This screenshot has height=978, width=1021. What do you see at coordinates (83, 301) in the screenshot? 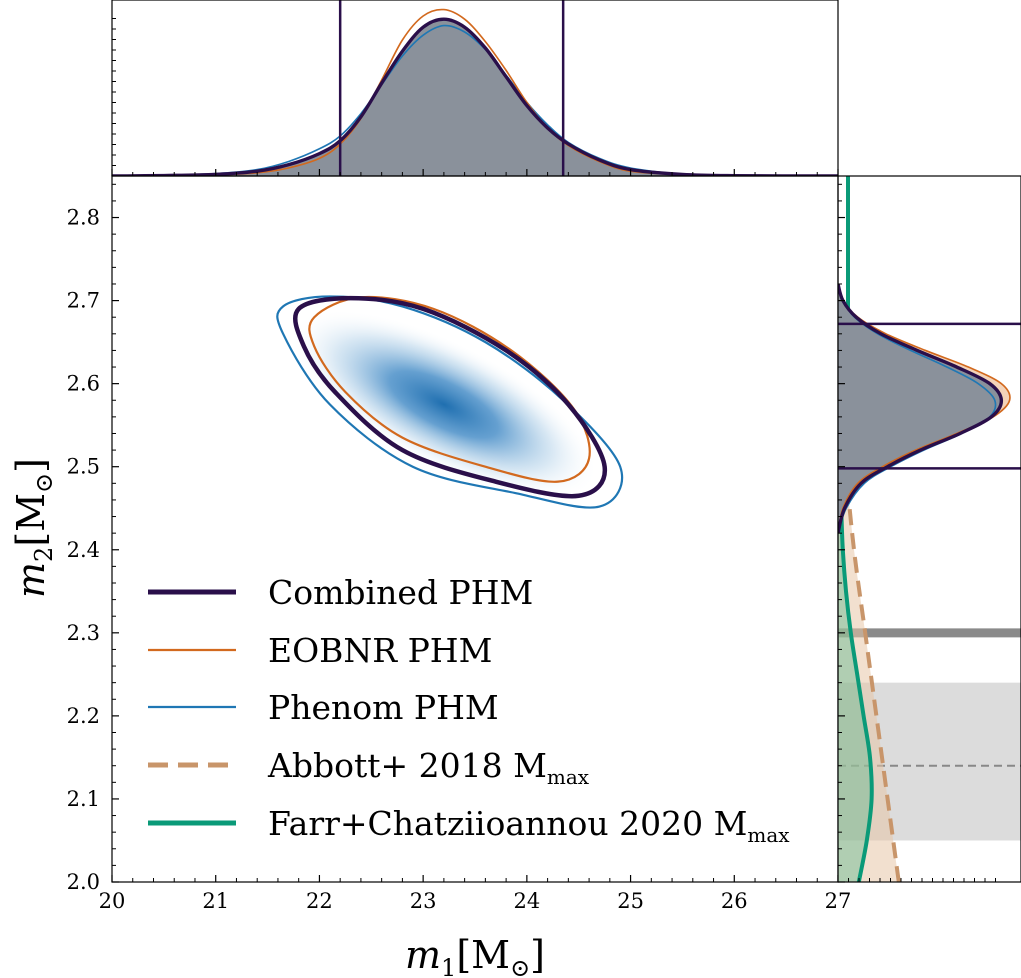
I see `y-tick-label: 2.7` at bounding box center [83, 301].